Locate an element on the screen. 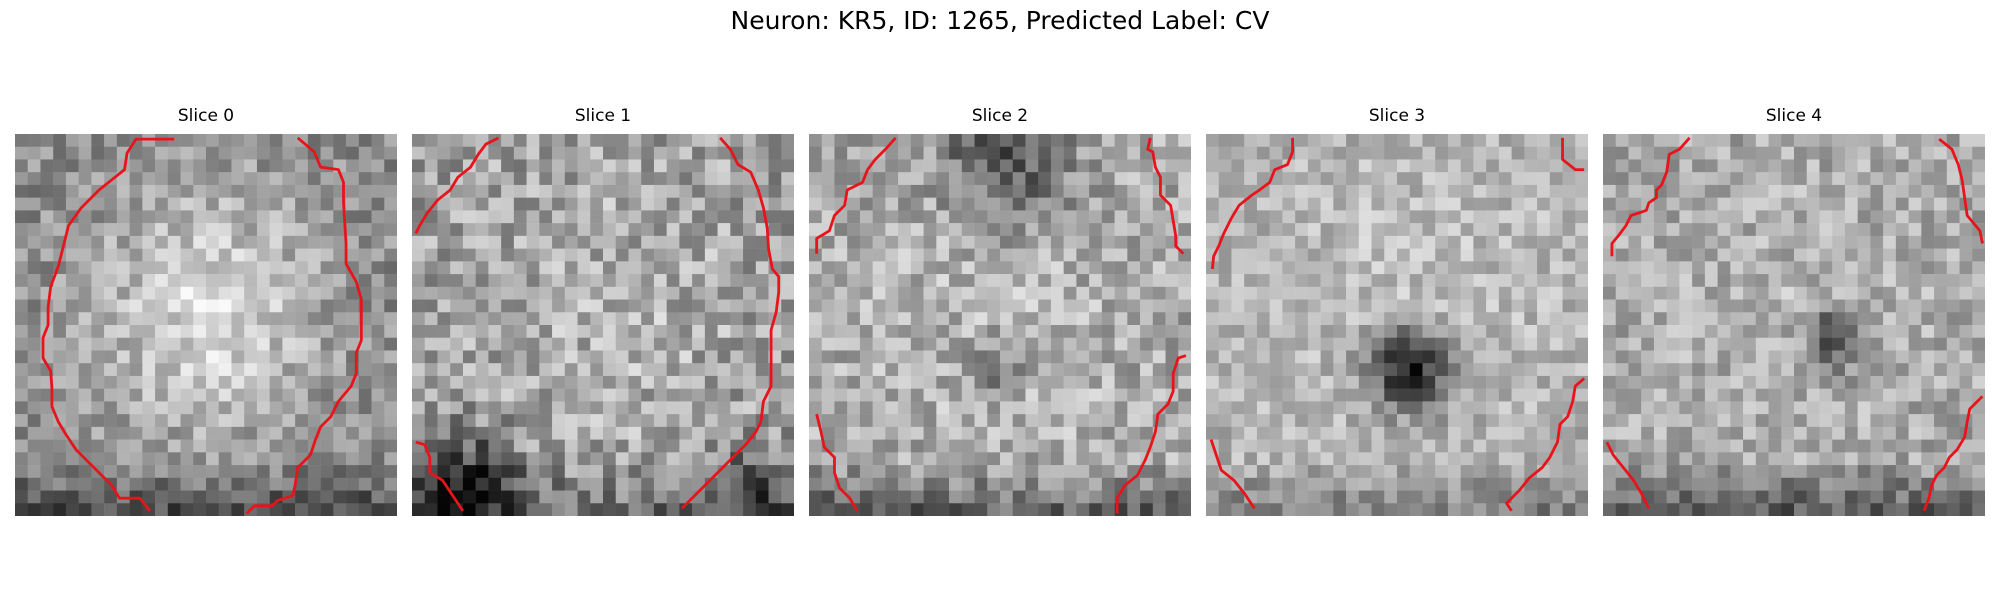 The height and width of the screenshot is (600, 2000). slice-title-4: Slice 4 is located at coordinates (1794, 116).